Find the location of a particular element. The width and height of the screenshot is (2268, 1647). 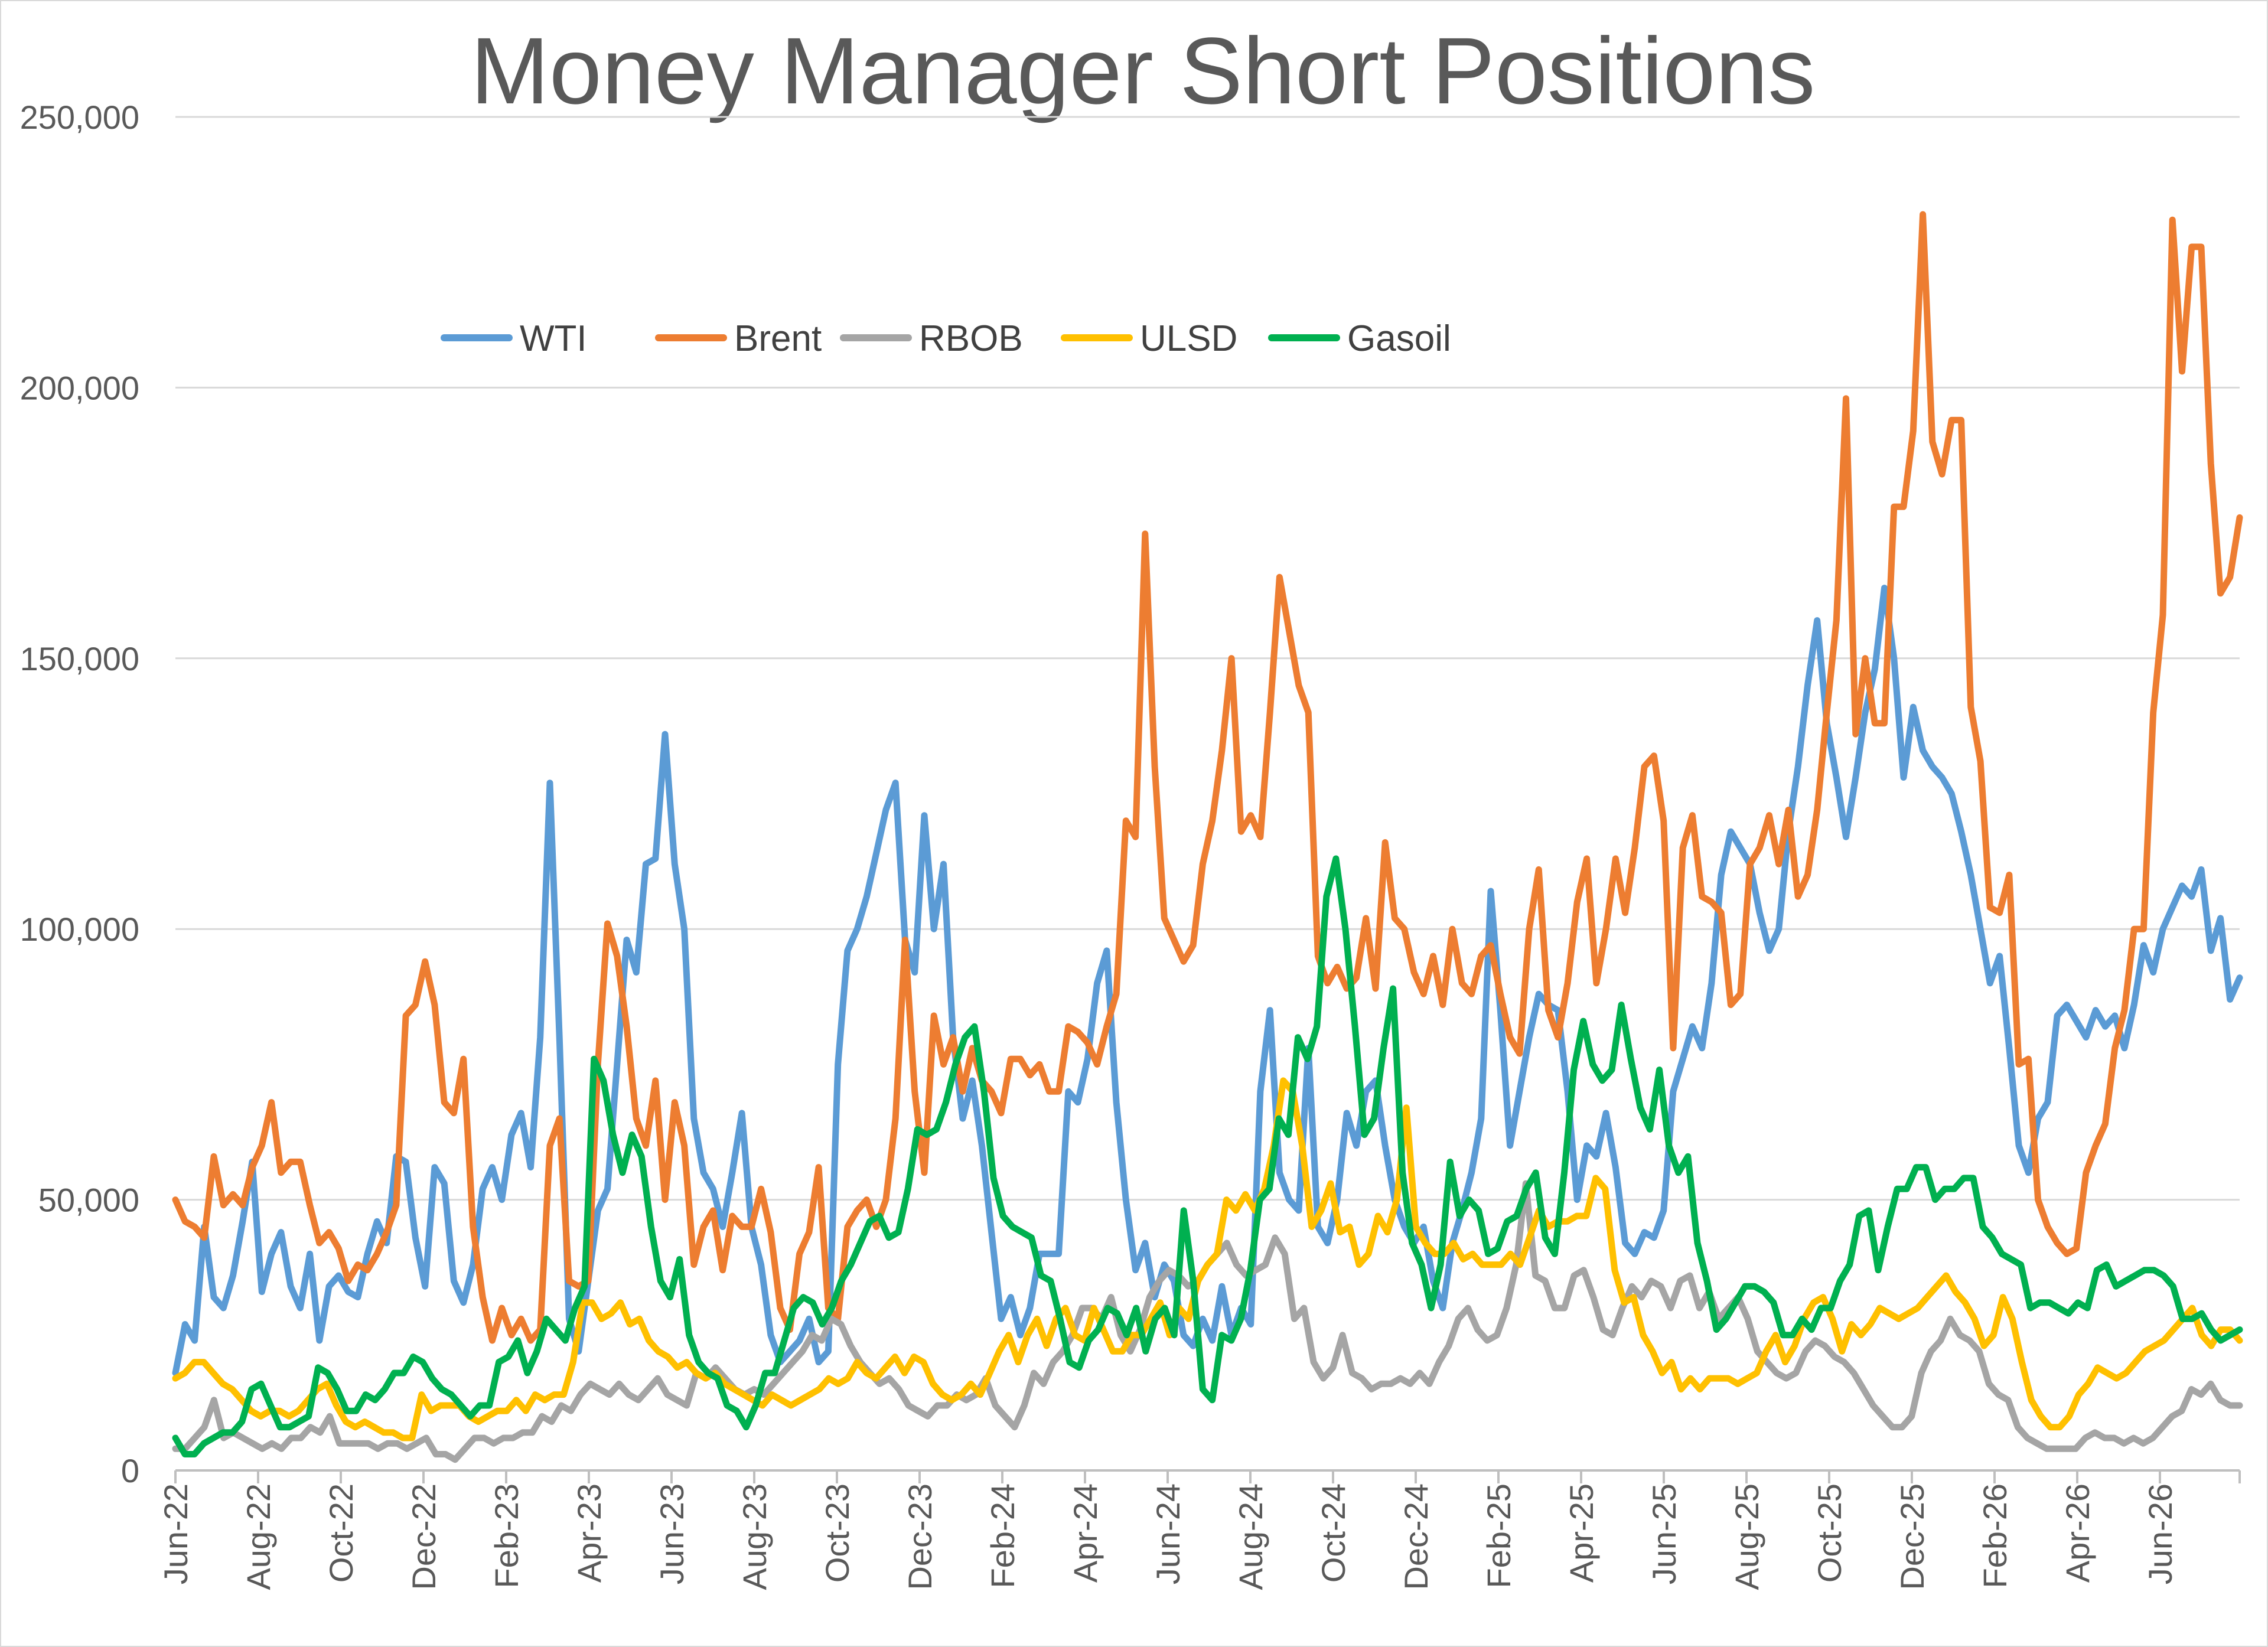

x-tick-label: Feb-25 is located at coordinates (1498, 1535).